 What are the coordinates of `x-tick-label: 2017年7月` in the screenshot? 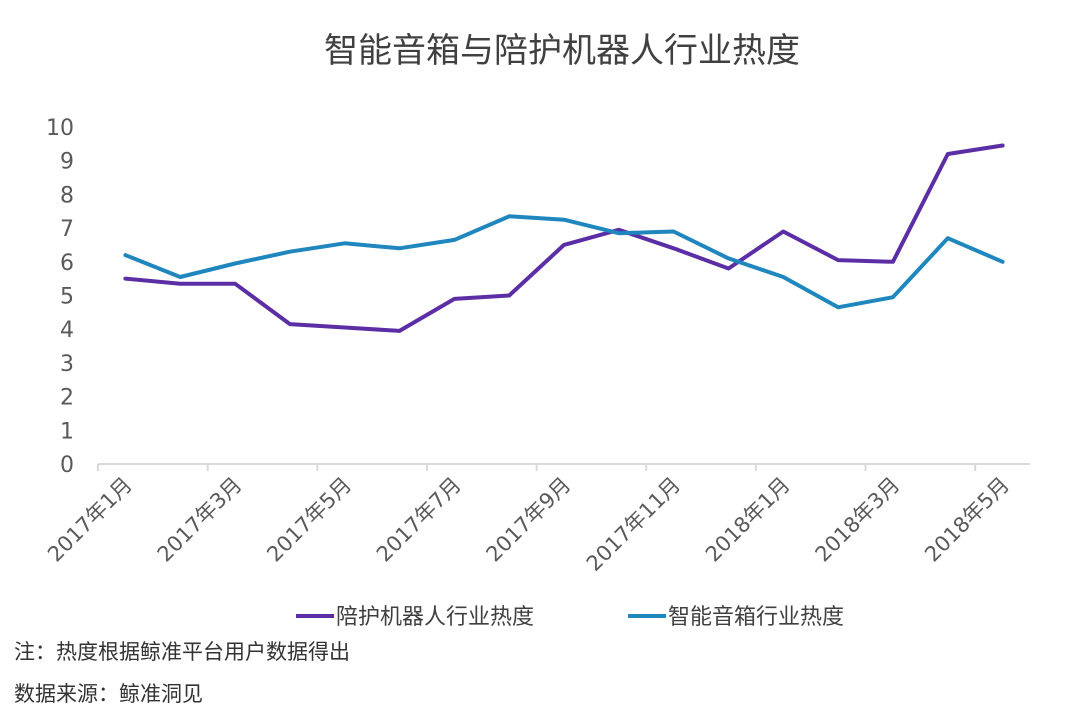 It's located at (419, 520).